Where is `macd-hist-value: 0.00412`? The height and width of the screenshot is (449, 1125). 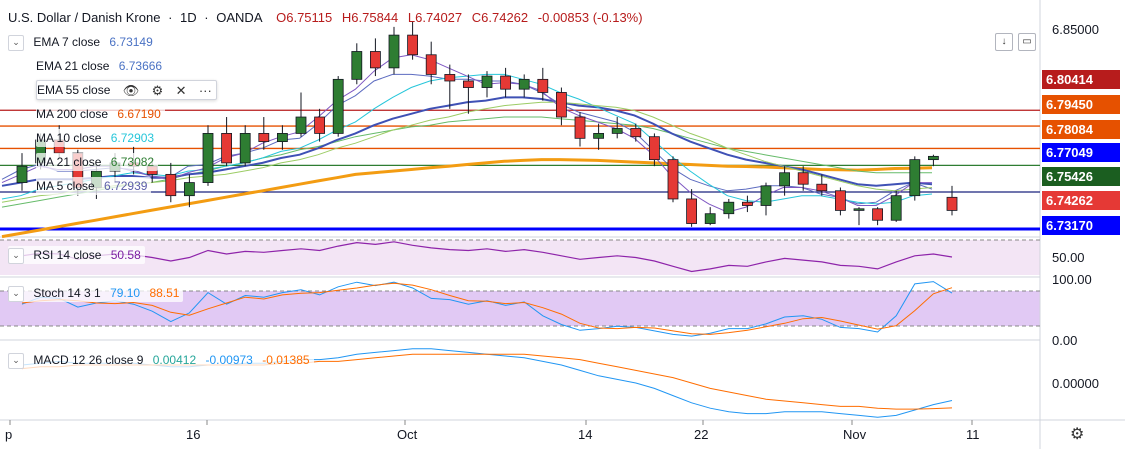 macd-hist-value: 0.00412 is located at coordinates (174, 360).